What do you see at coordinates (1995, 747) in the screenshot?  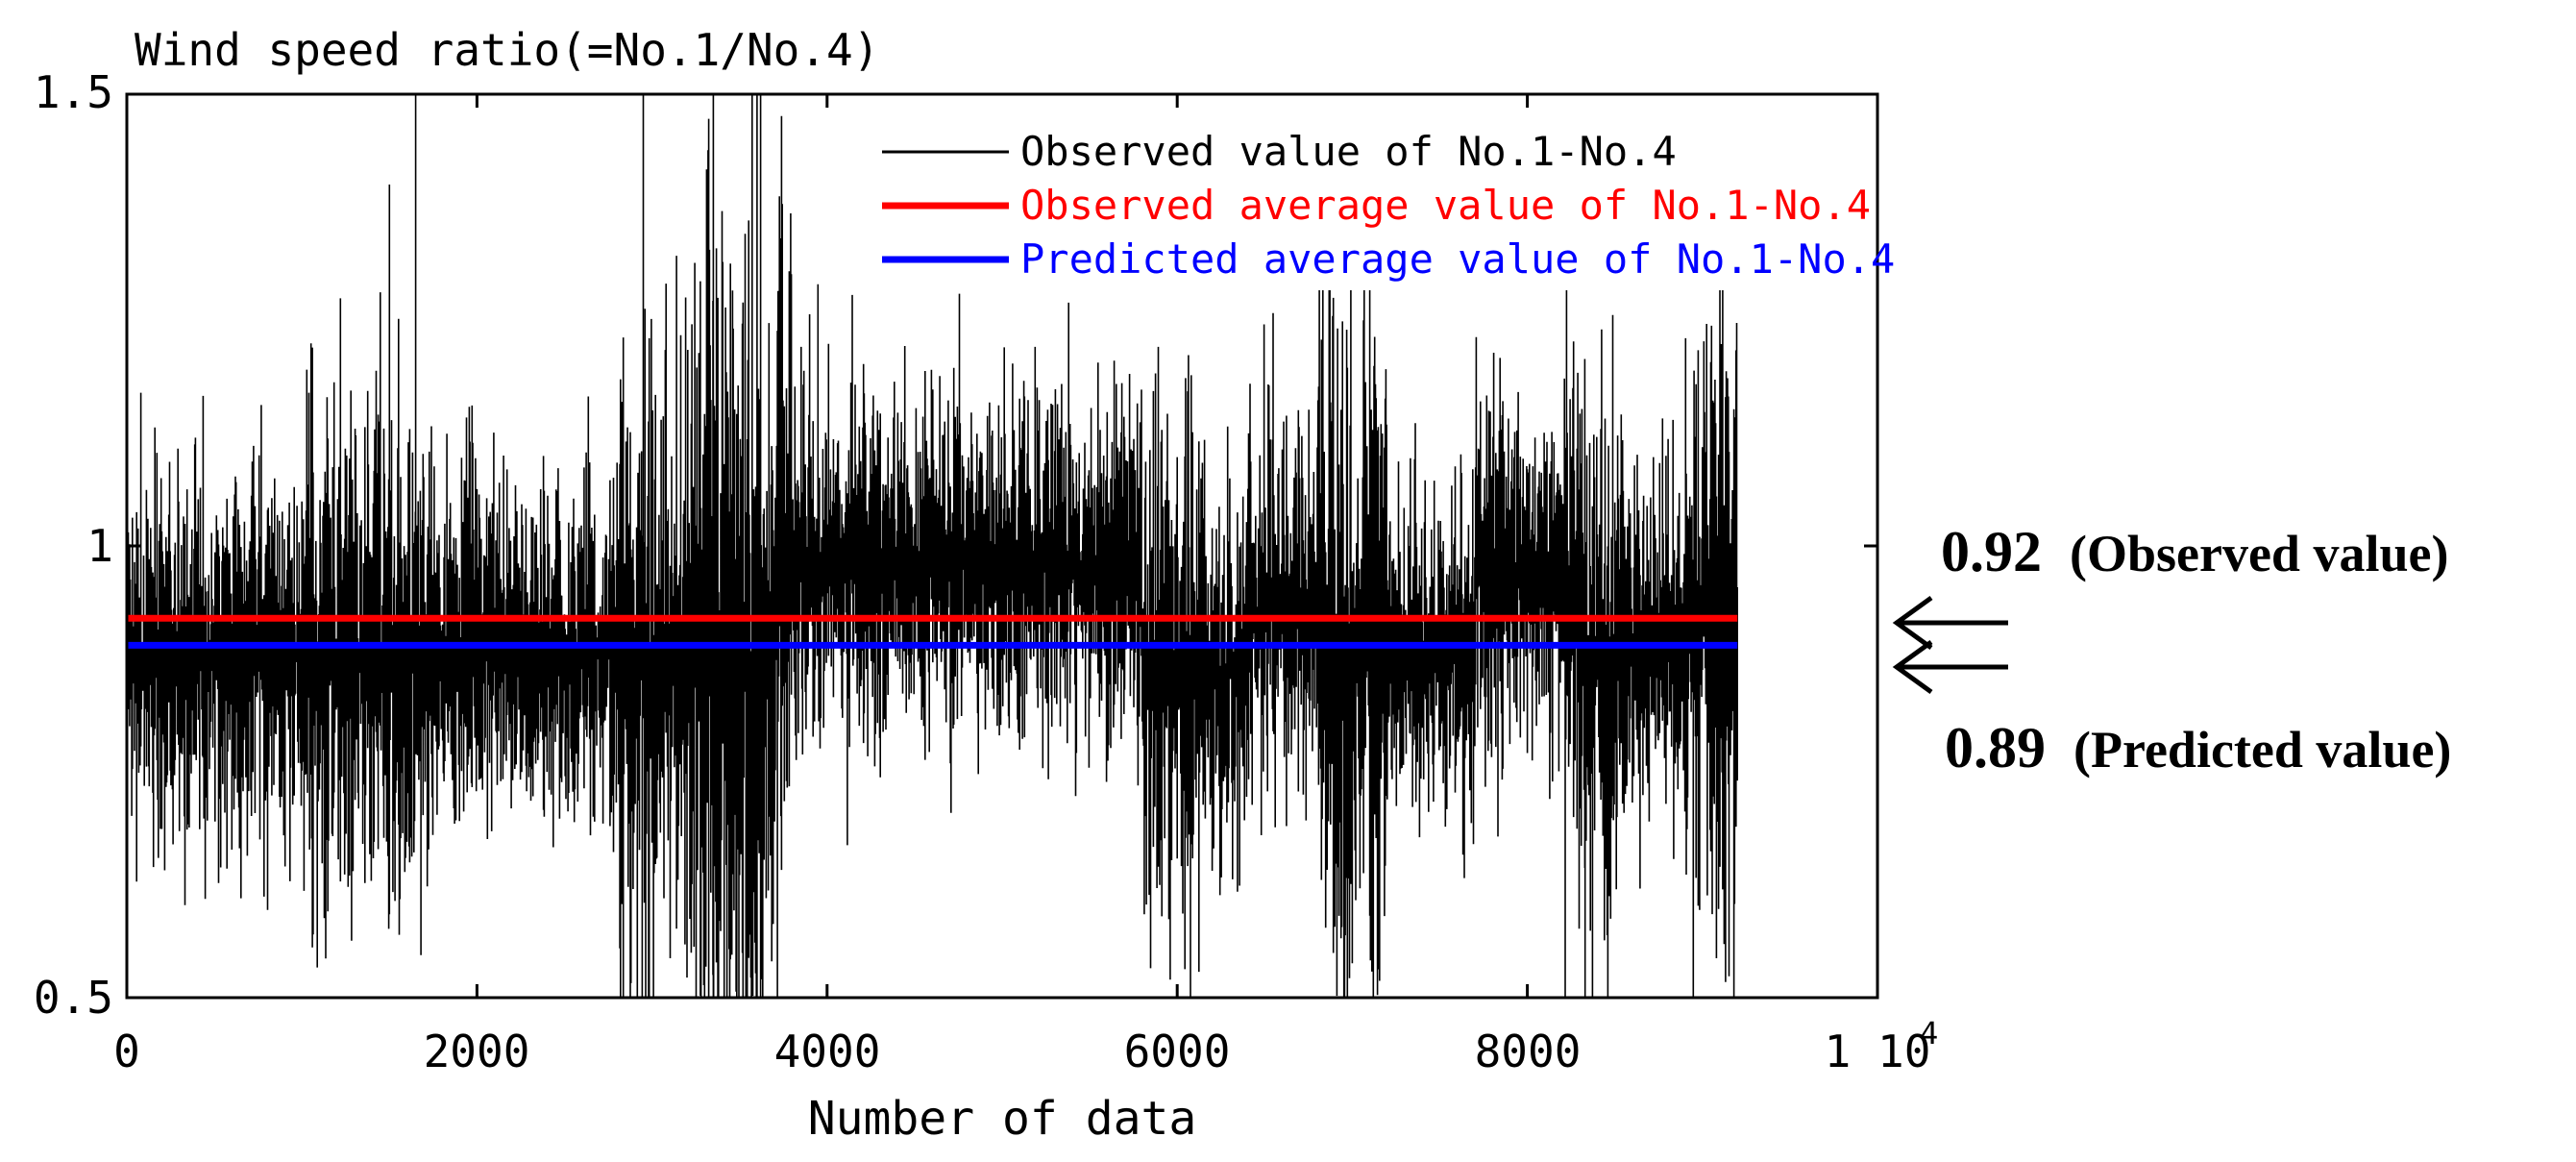 I see `annotation-predicted-number: 0.89` at bounding box center [1995, 747].